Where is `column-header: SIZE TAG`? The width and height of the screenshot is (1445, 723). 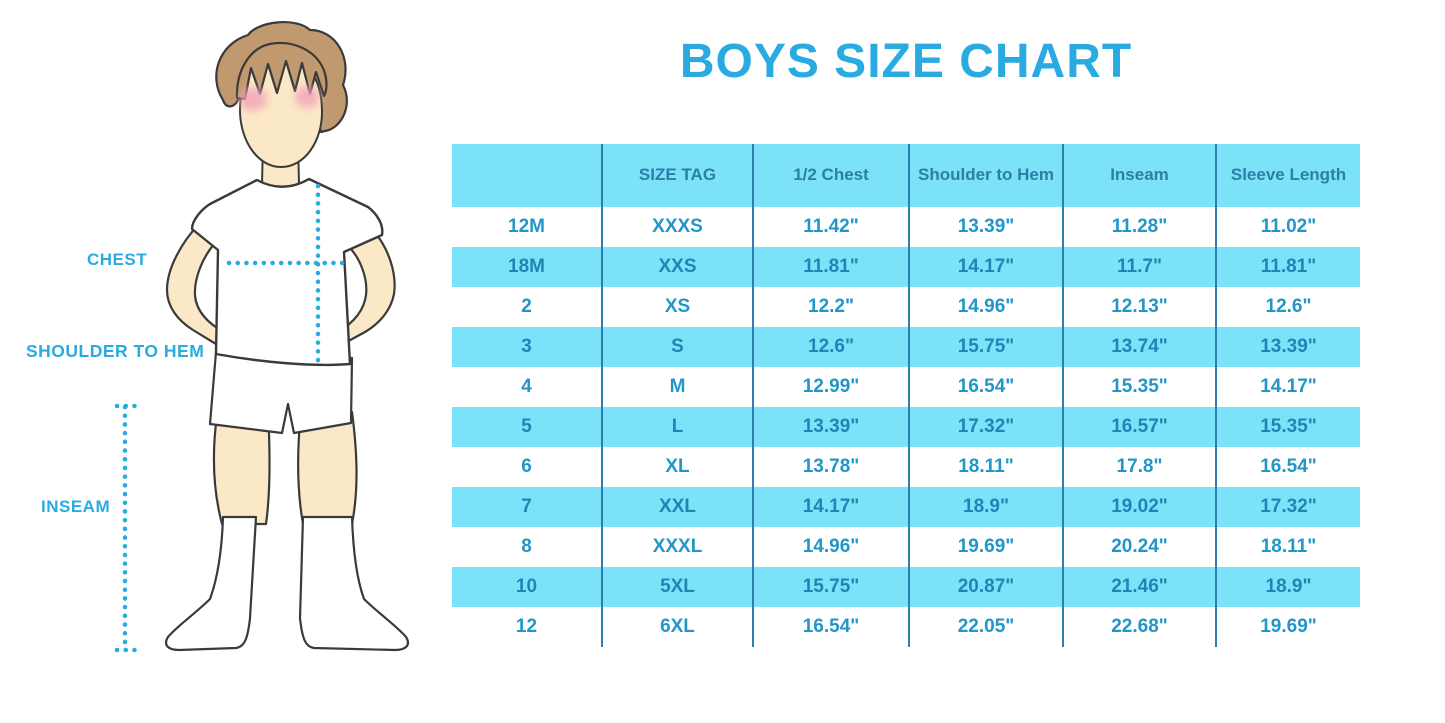
column-header: SIZE TAG is located at coordinates (677, 175).